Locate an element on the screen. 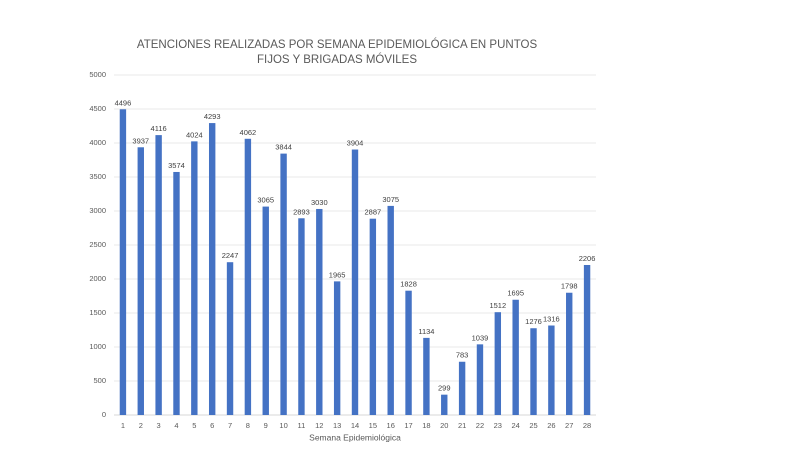 The width and height of the screenshot is (800, 450). x-tick-label: 15 is located at coordinates (373, 425).